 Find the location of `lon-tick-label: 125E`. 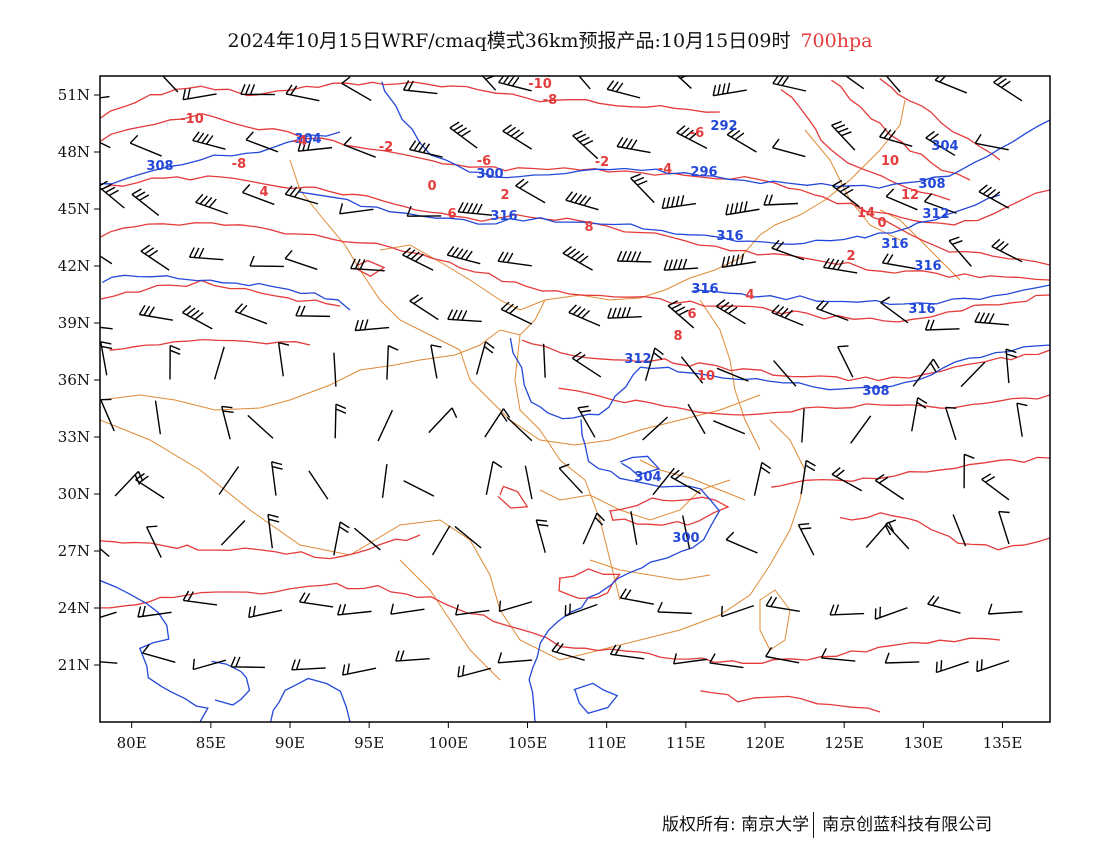

lon-tick-label: 125E is located at coordinates (844, 743).